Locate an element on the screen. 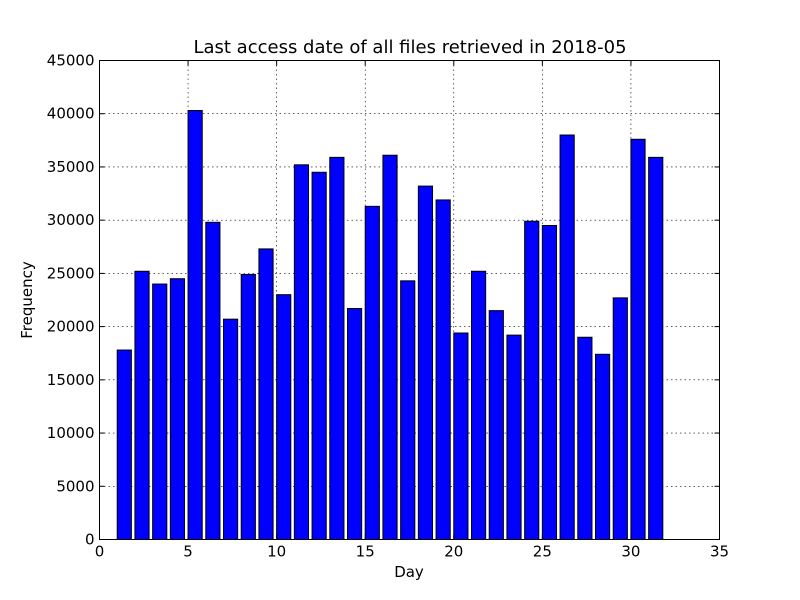 The height and width of the screenshot is (600, 800). x-axis-label: Day is located at coordinates (409, 572).